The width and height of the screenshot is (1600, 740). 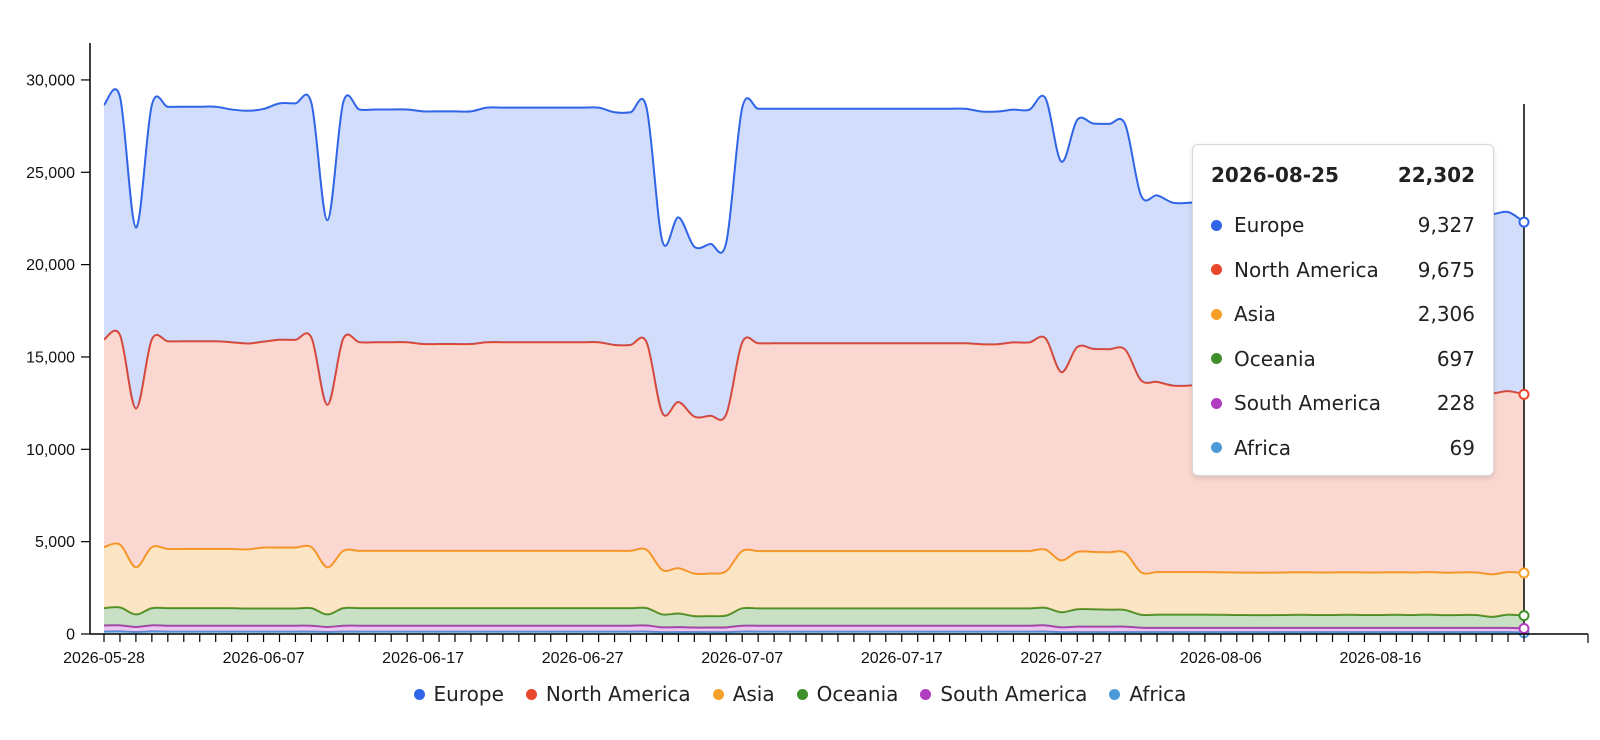 What do you see at coordinates (1343, 175) in the screenshot?
I see `tooltip-header: 2026-08-25 22,302` at bounding box center [1343, 175].